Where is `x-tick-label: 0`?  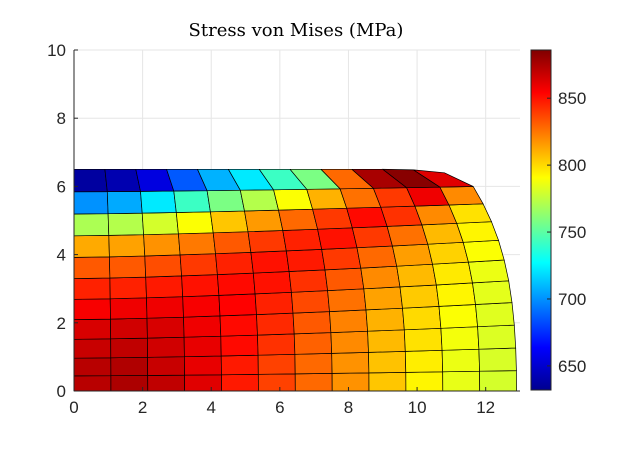 x-tick-label: 0 is located at coordinates (73, 407).